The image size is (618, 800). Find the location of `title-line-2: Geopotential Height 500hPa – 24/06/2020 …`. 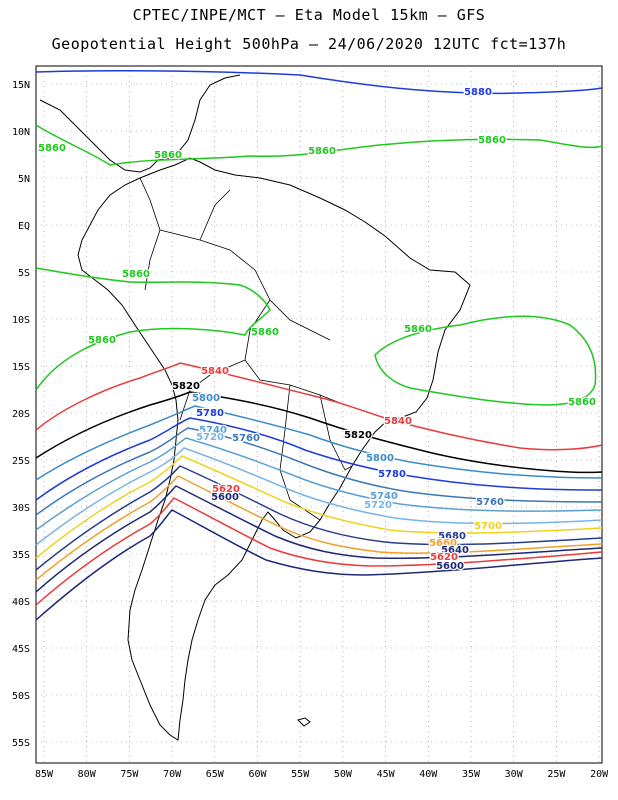

title-line-2: Geopotential Height 500hPa – 24/06/2020 … is located at coordinates (309, 44).